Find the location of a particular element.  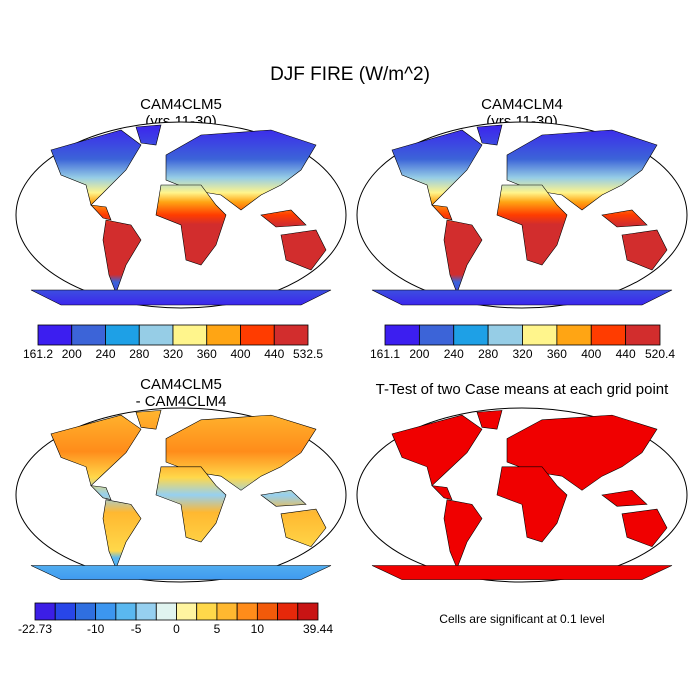

colorbar-label: 5 is located at coordinates (217, 629).